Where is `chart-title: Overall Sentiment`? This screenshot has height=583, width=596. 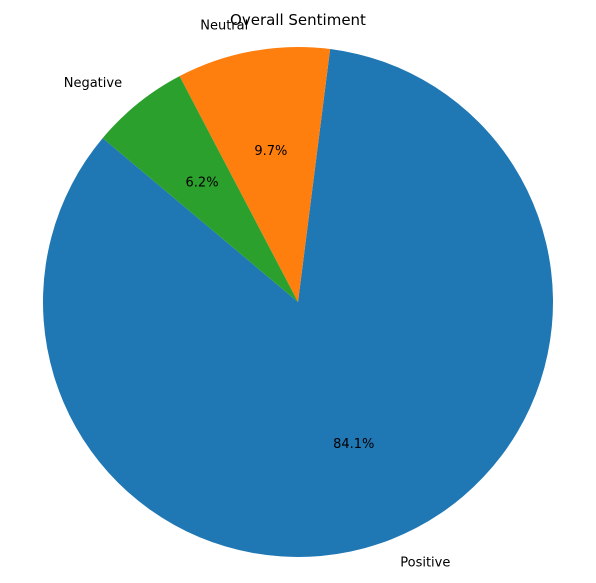
chart-title: Overall Sentiment is located at coordinates (298, 20).